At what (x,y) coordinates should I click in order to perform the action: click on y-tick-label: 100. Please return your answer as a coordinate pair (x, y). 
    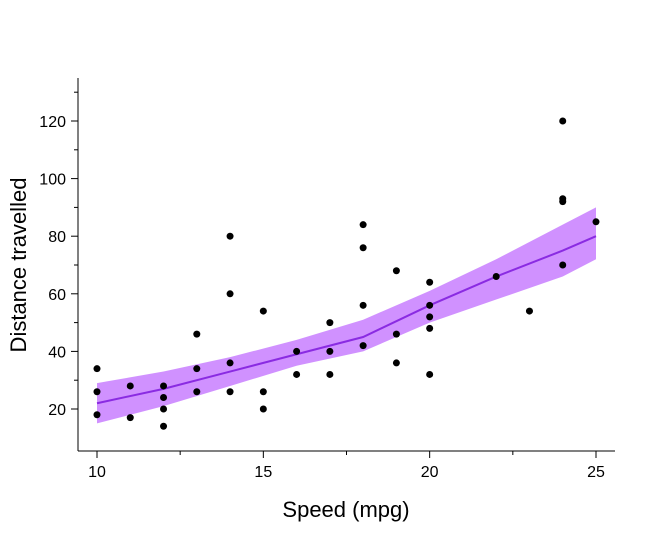
    Looking at the image, I should click on (52, 180).